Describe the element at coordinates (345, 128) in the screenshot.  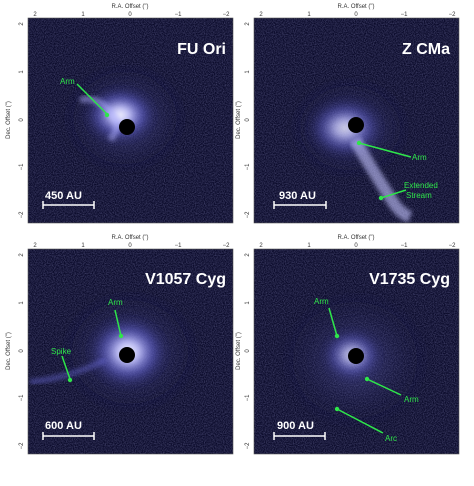
I see `nebula` at that location.